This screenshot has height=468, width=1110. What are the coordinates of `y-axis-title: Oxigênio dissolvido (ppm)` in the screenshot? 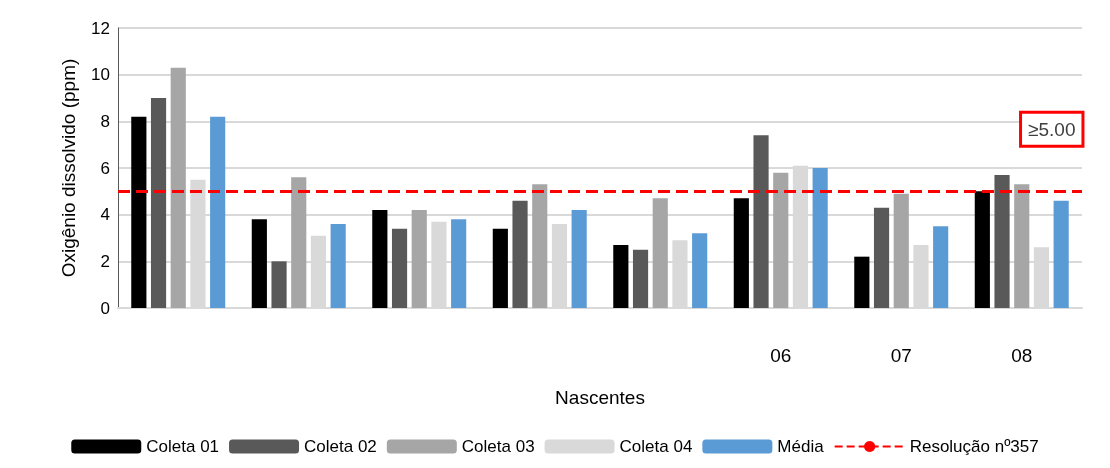 It's located at (68, 168).